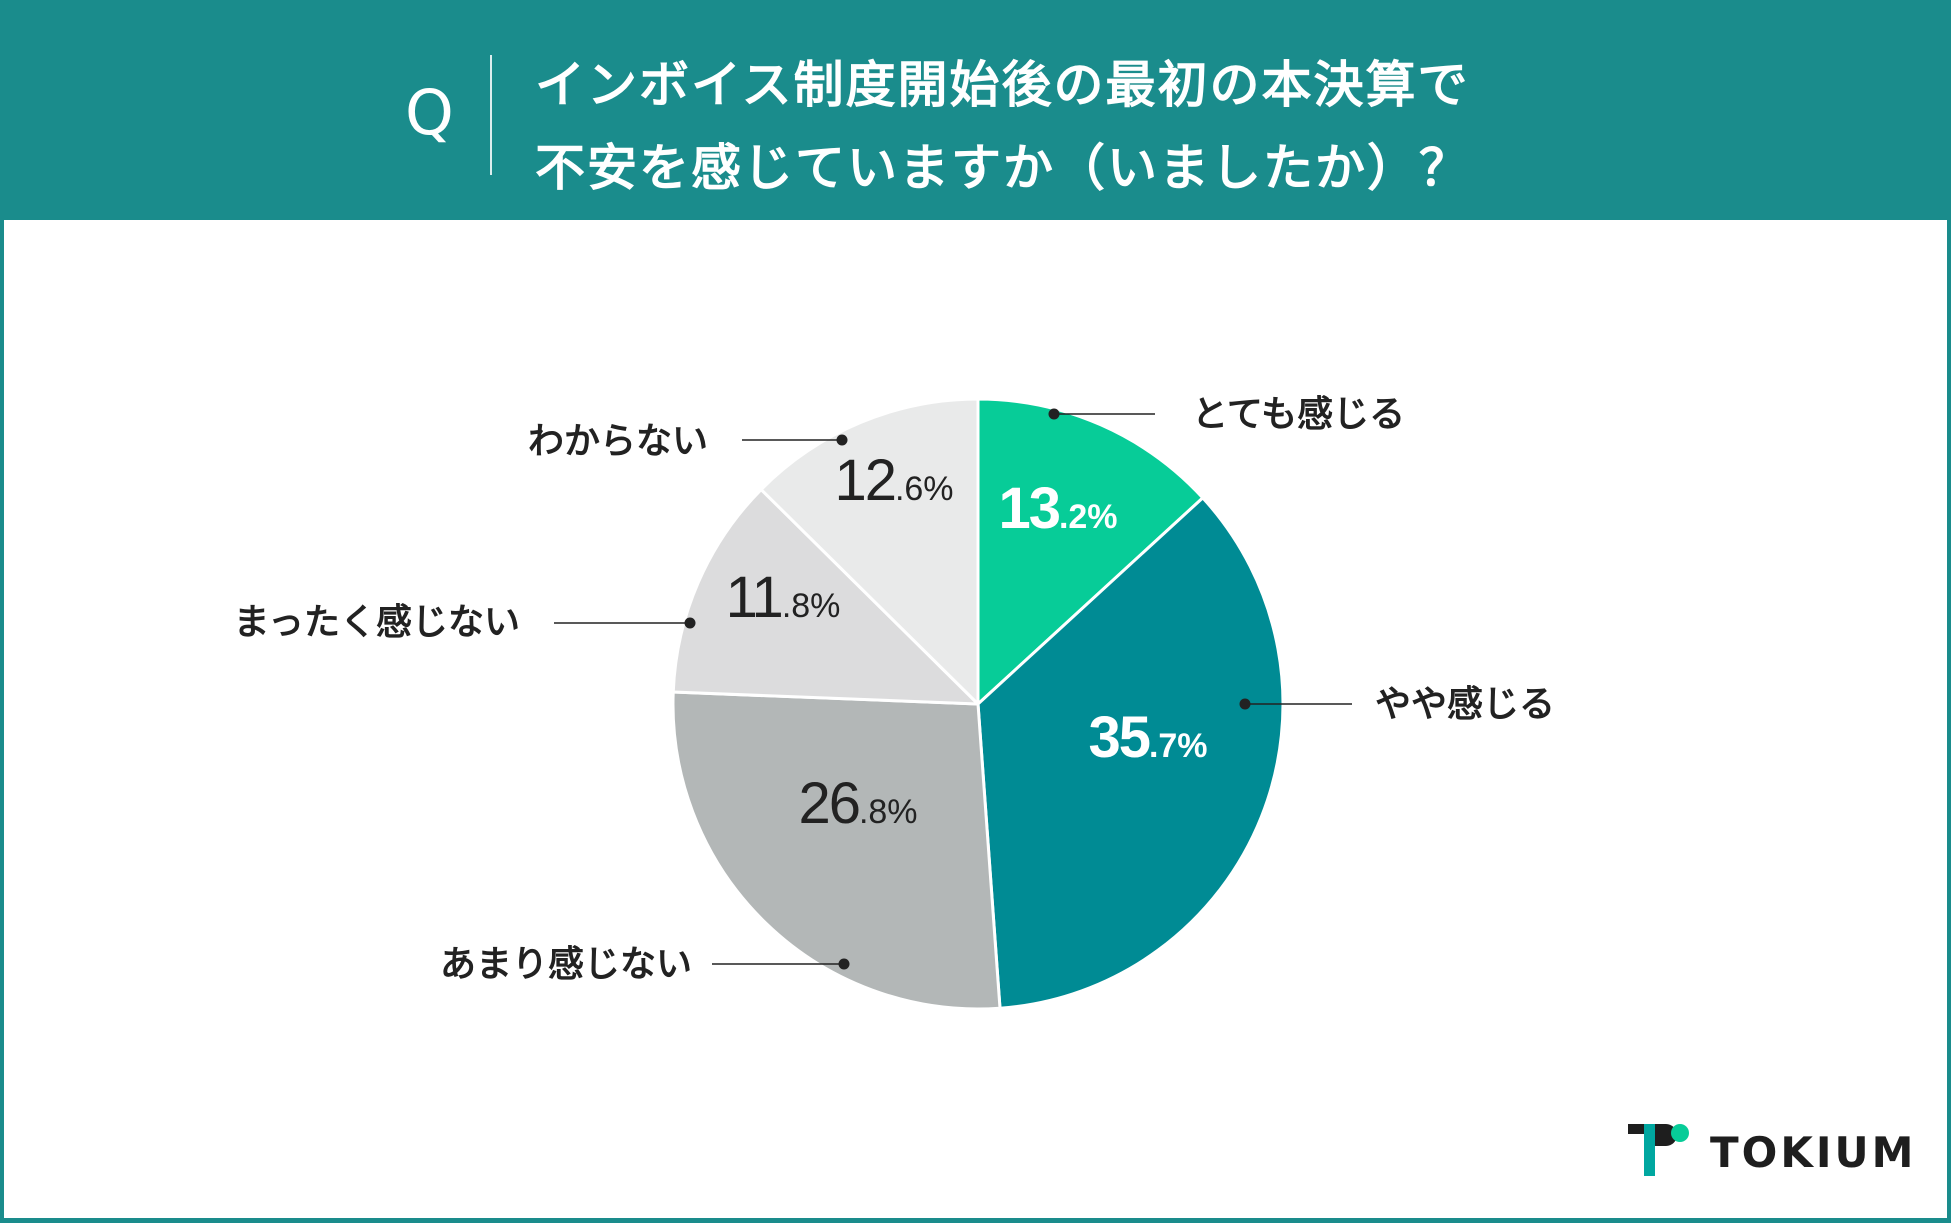 The height and width of the screenshot is (1223, 1951). I want to click on slice-value-label: 12.6%, so click(893, 480).